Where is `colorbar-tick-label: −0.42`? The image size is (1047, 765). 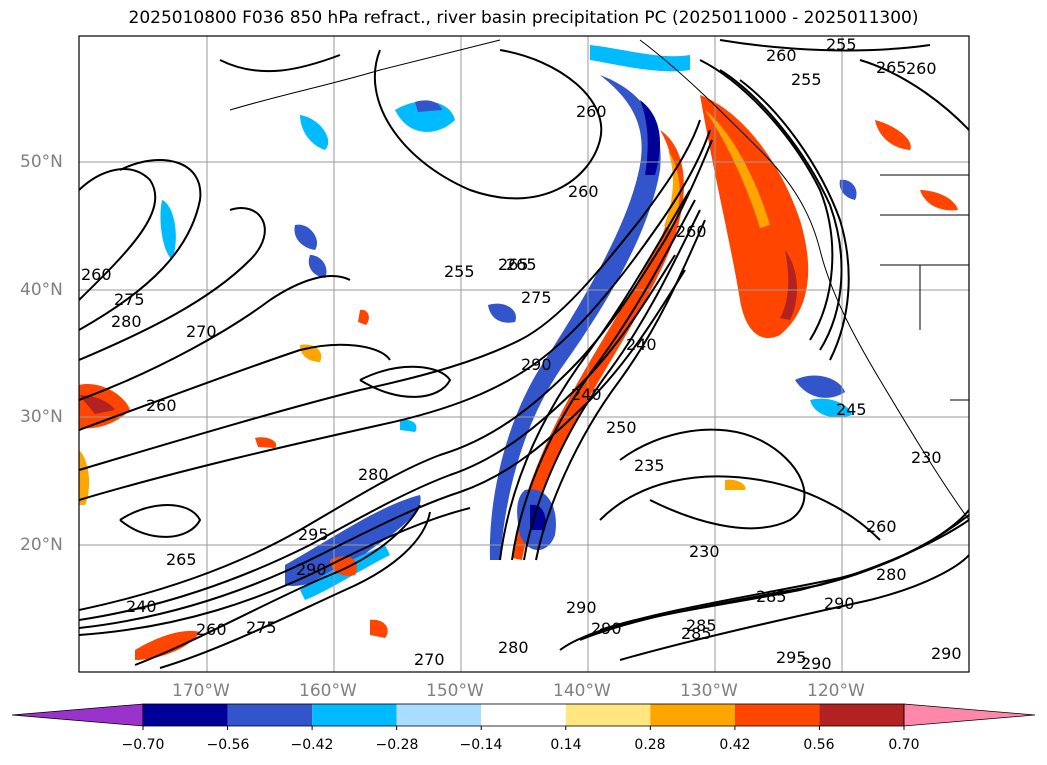 colorbar-tick-label: −0.42 is located at coordinates (312, 745).